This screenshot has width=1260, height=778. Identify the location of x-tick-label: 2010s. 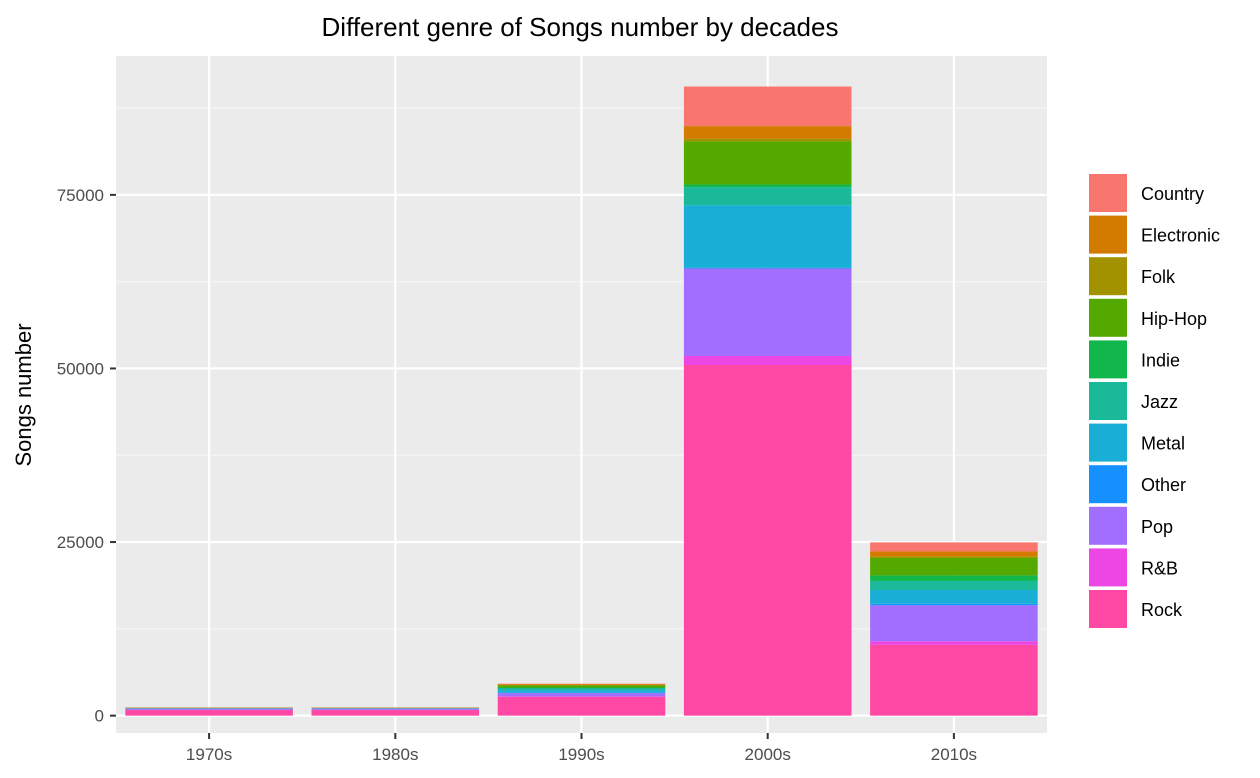
(954, 754).